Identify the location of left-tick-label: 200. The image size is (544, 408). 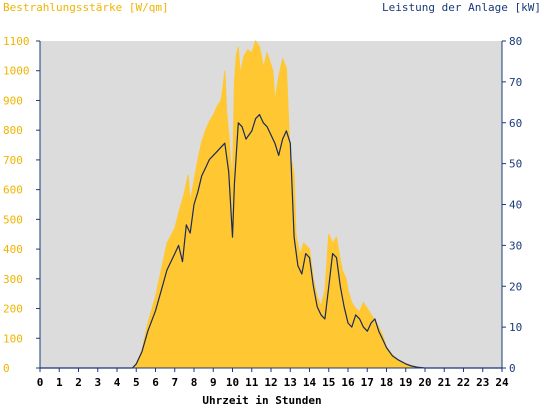
(13, 309).